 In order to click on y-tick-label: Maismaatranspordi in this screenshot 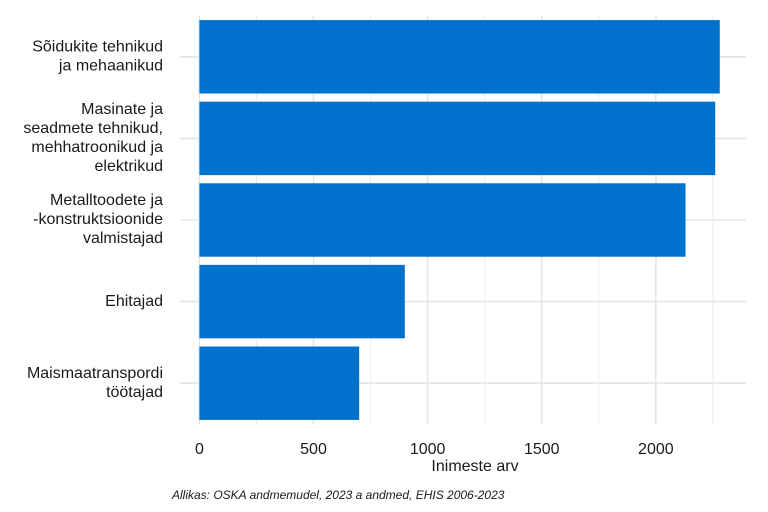, I will do `click(95, 373)`.